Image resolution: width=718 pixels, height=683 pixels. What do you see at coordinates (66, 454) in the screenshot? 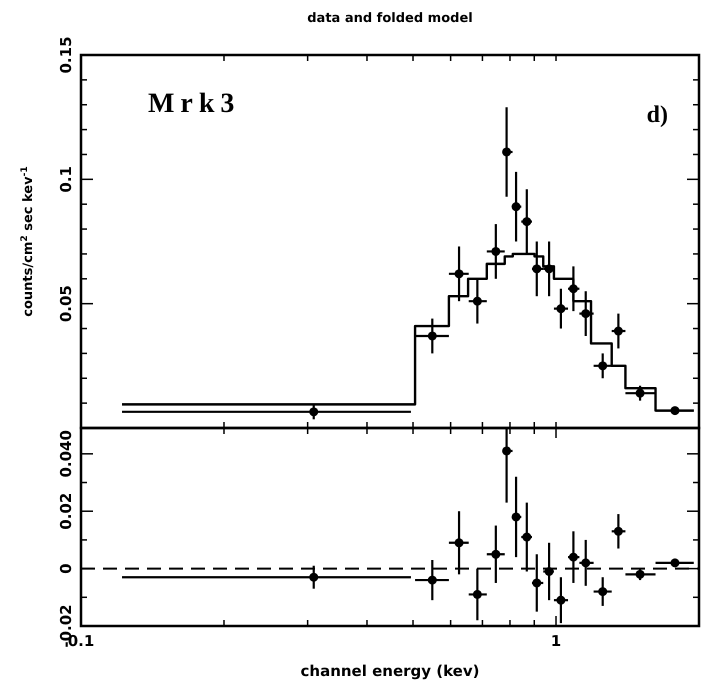
I see `y-tick-label: 0.040` at bounding box center [66, 454].